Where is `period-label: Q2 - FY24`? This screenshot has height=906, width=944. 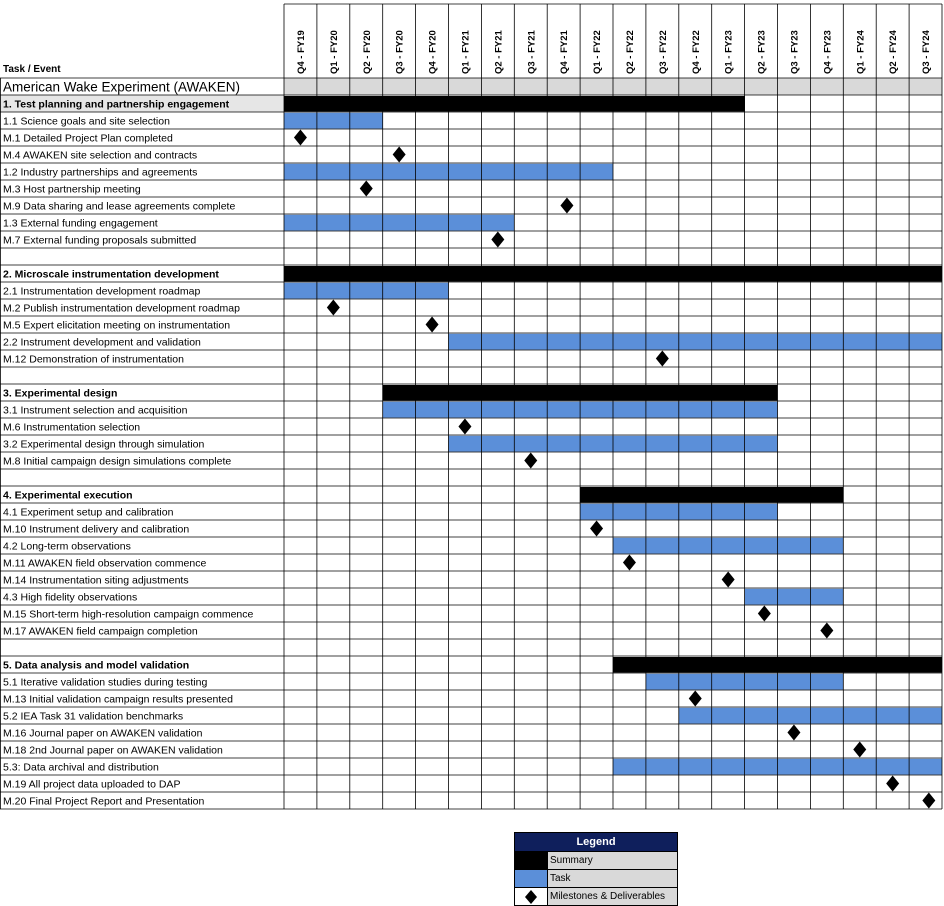
period-label: Q2 - FY24 is located at coordinates (893, 51).